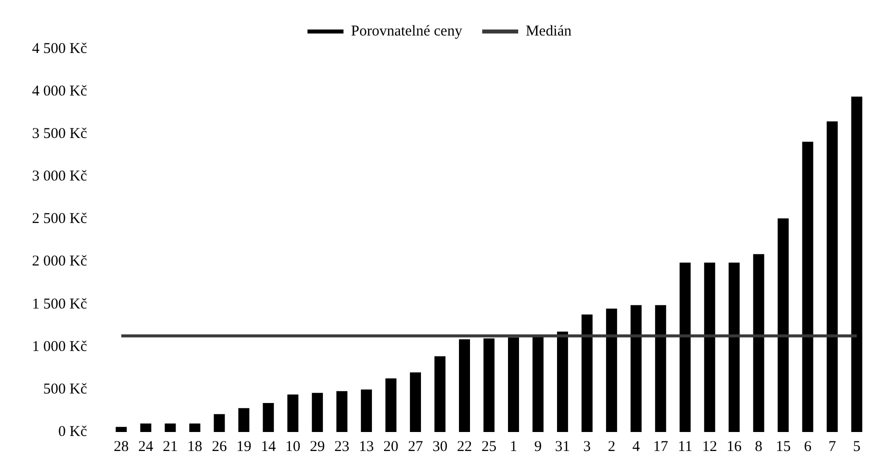 The image size is (879, 466). I want to click on x-tick-label: 13, so click(366, 446).